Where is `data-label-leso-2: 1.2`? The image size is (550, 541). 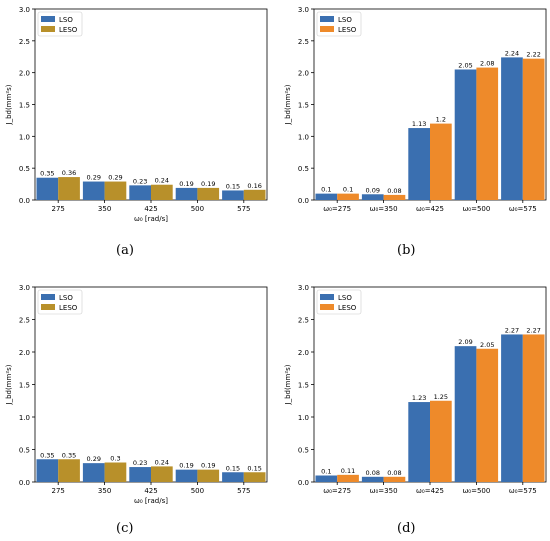
data-label-leso-2: 1.2 is located at coordinates (441, 120).